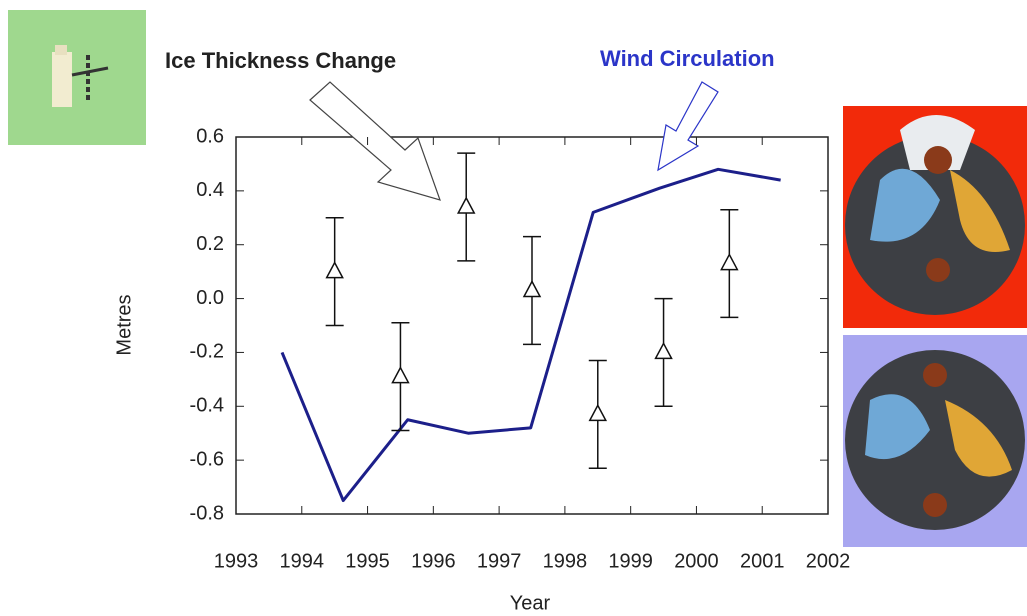 This screenshot has width=1027, height=616. What do you see at coordinates (124, 324) in the screenshot?
I see `y-axis-label: Metres` at bounding box center [124, 324].